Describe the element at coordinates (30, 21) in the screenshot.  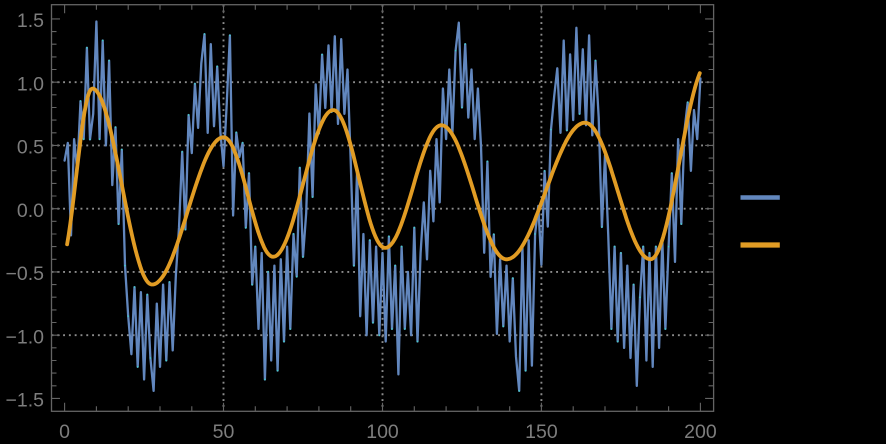
I see `svg-text: 1.5` at that location.